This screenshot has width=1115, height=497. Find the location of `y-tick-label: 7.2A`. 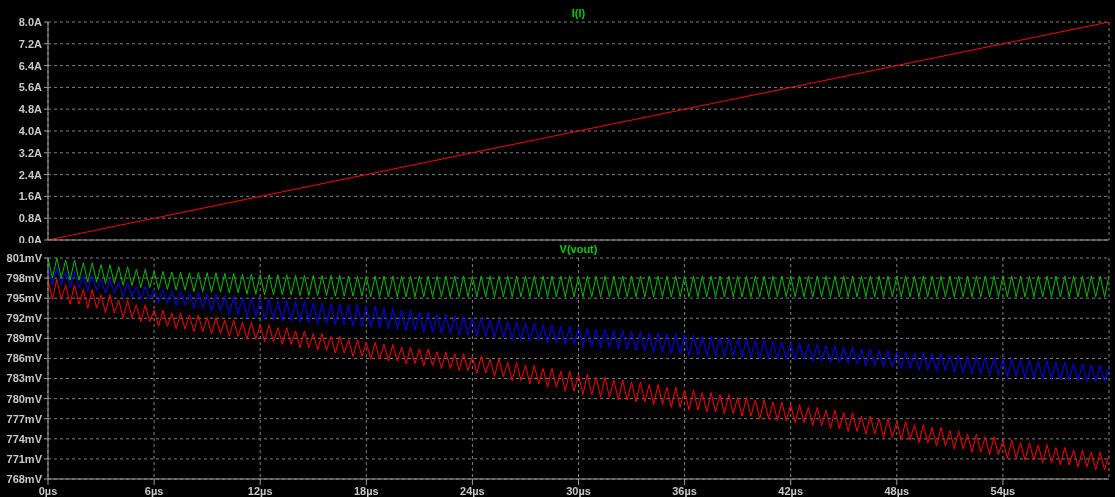

y-tick-label: 7.2A is located at coordinates (30, 43).